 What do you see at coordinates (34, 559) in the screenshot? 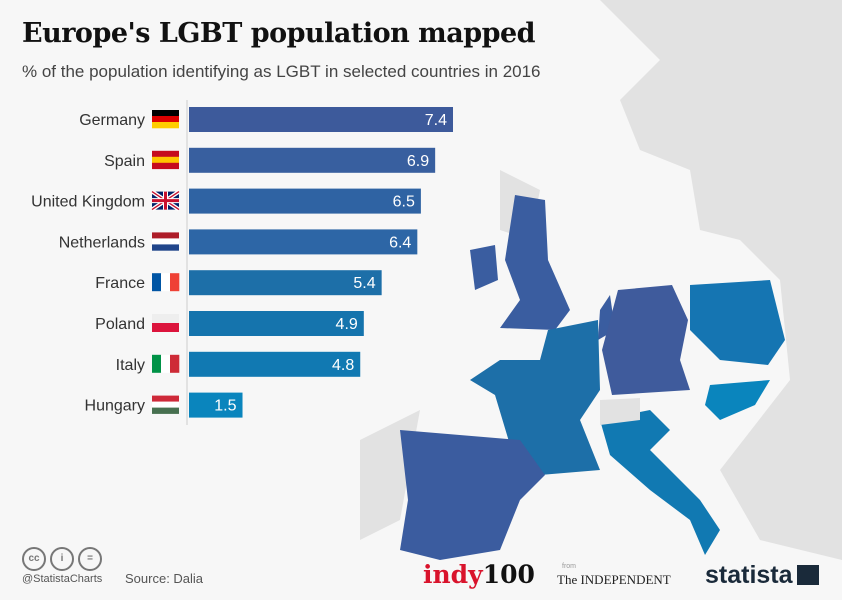
I see `cc-icon: cc` at bounding box center [34, 559].